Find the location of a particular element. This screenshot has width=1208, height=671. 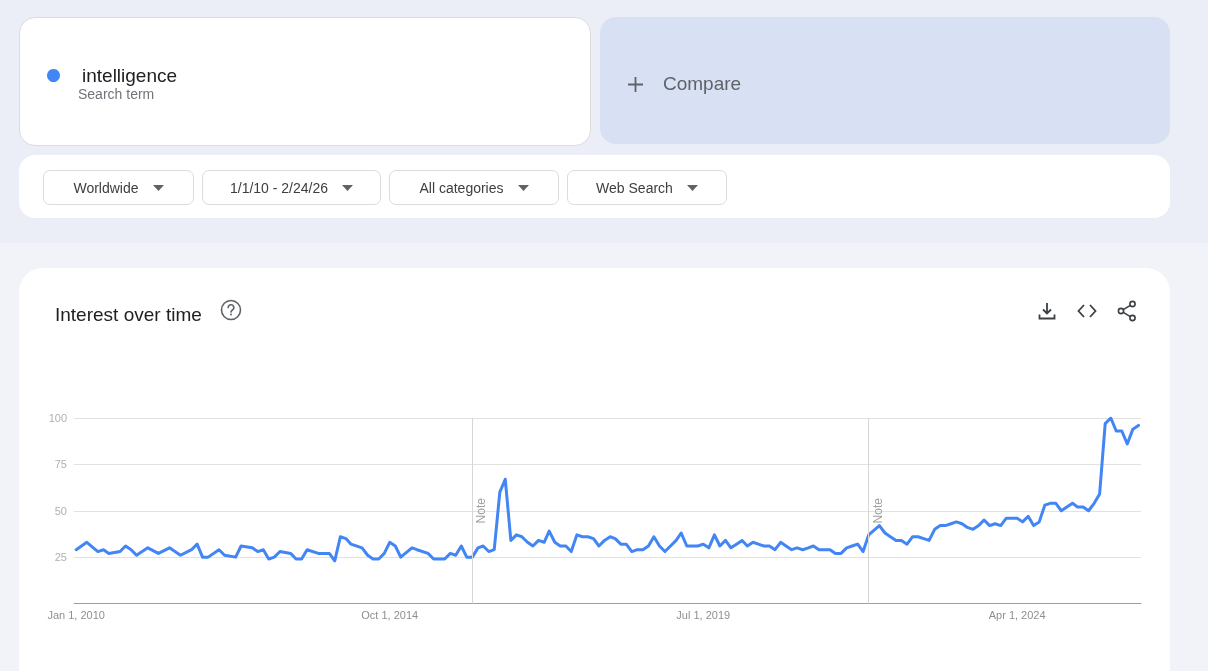

x-tick-label: Apr 1, 2024 is located at coordinates (1017, 615).